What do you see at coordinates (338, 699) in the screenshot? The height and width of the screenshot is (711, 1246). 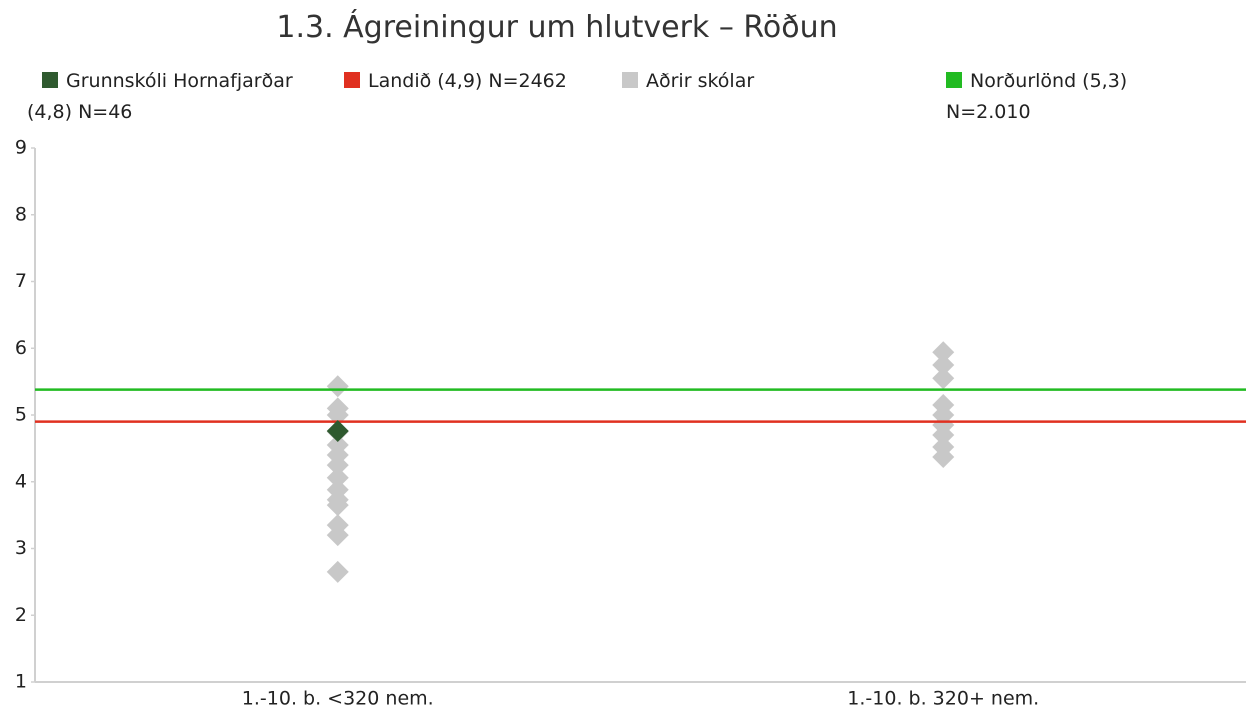 I see `x-tick-label: 1.-10. b. <320 nem.` at bounding box center [338, 699].